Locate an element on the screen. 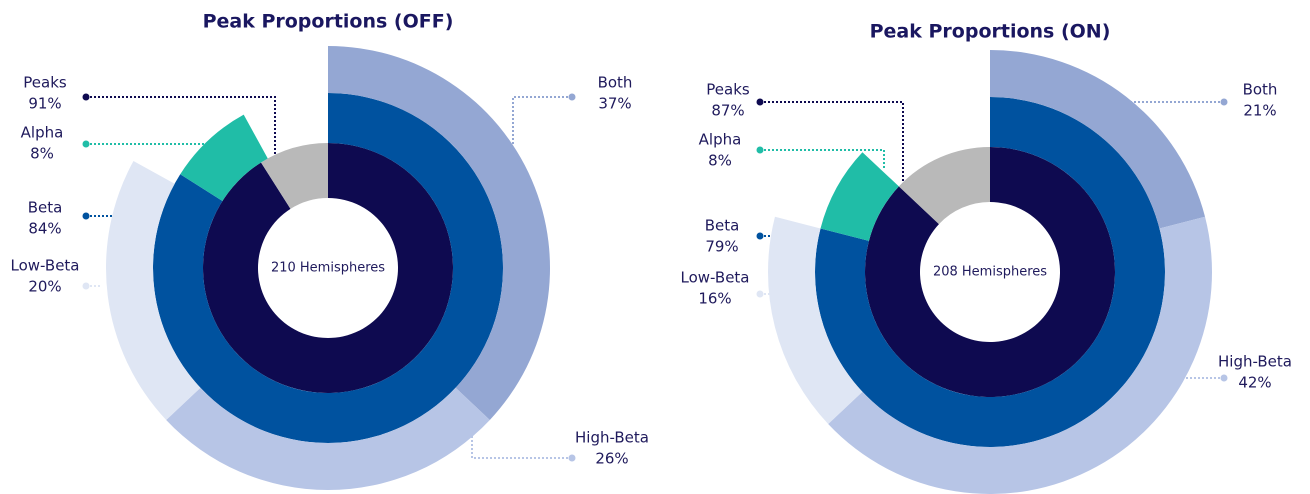 The height and width of the screenshot is (494, 1310). center-label: 208 Hemispheres is located at coordinates (990, 272).